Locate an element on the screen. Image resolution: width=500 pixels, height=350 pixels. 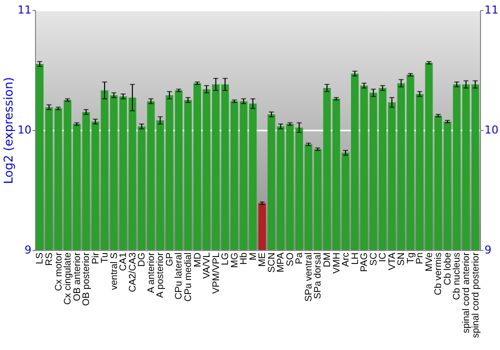
x-tick-label: Tg is located at coordinates (410, 258).